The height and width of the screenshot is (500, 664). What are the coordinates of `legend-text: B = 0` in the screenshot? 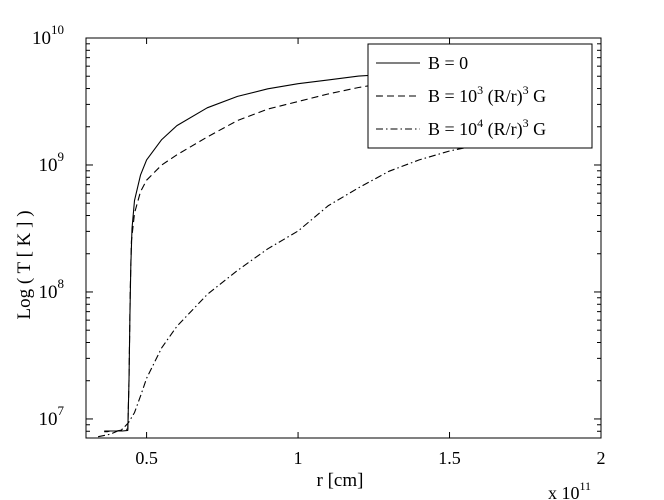 It's located at (448, 63).